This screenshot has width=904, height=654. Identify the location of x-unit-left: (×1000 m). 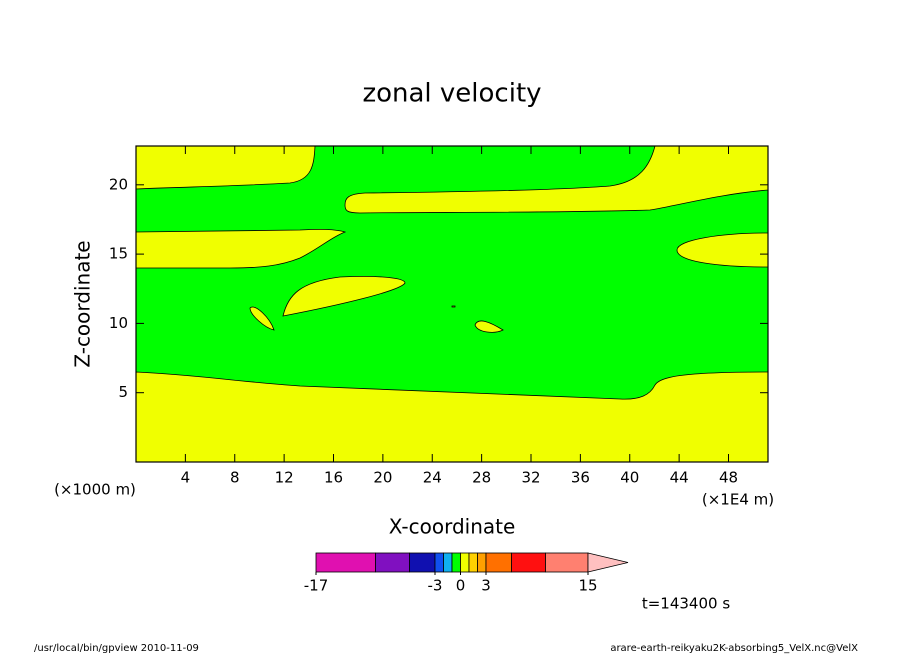
(95, 490).